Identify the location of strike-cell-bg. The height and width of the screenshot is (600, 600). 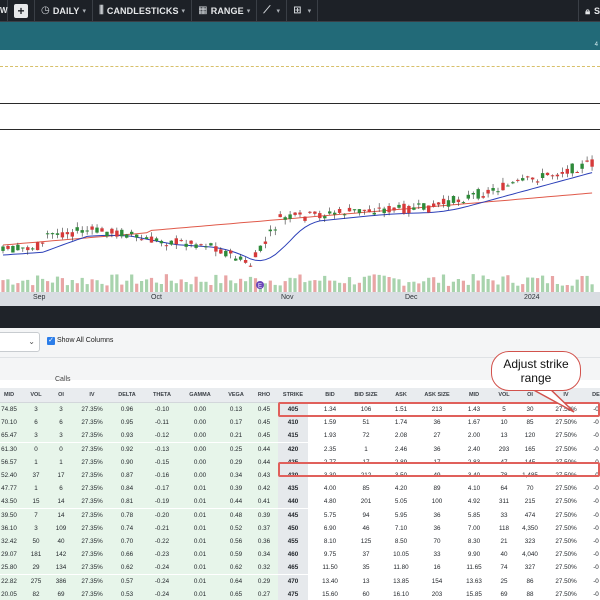
(293, 449).